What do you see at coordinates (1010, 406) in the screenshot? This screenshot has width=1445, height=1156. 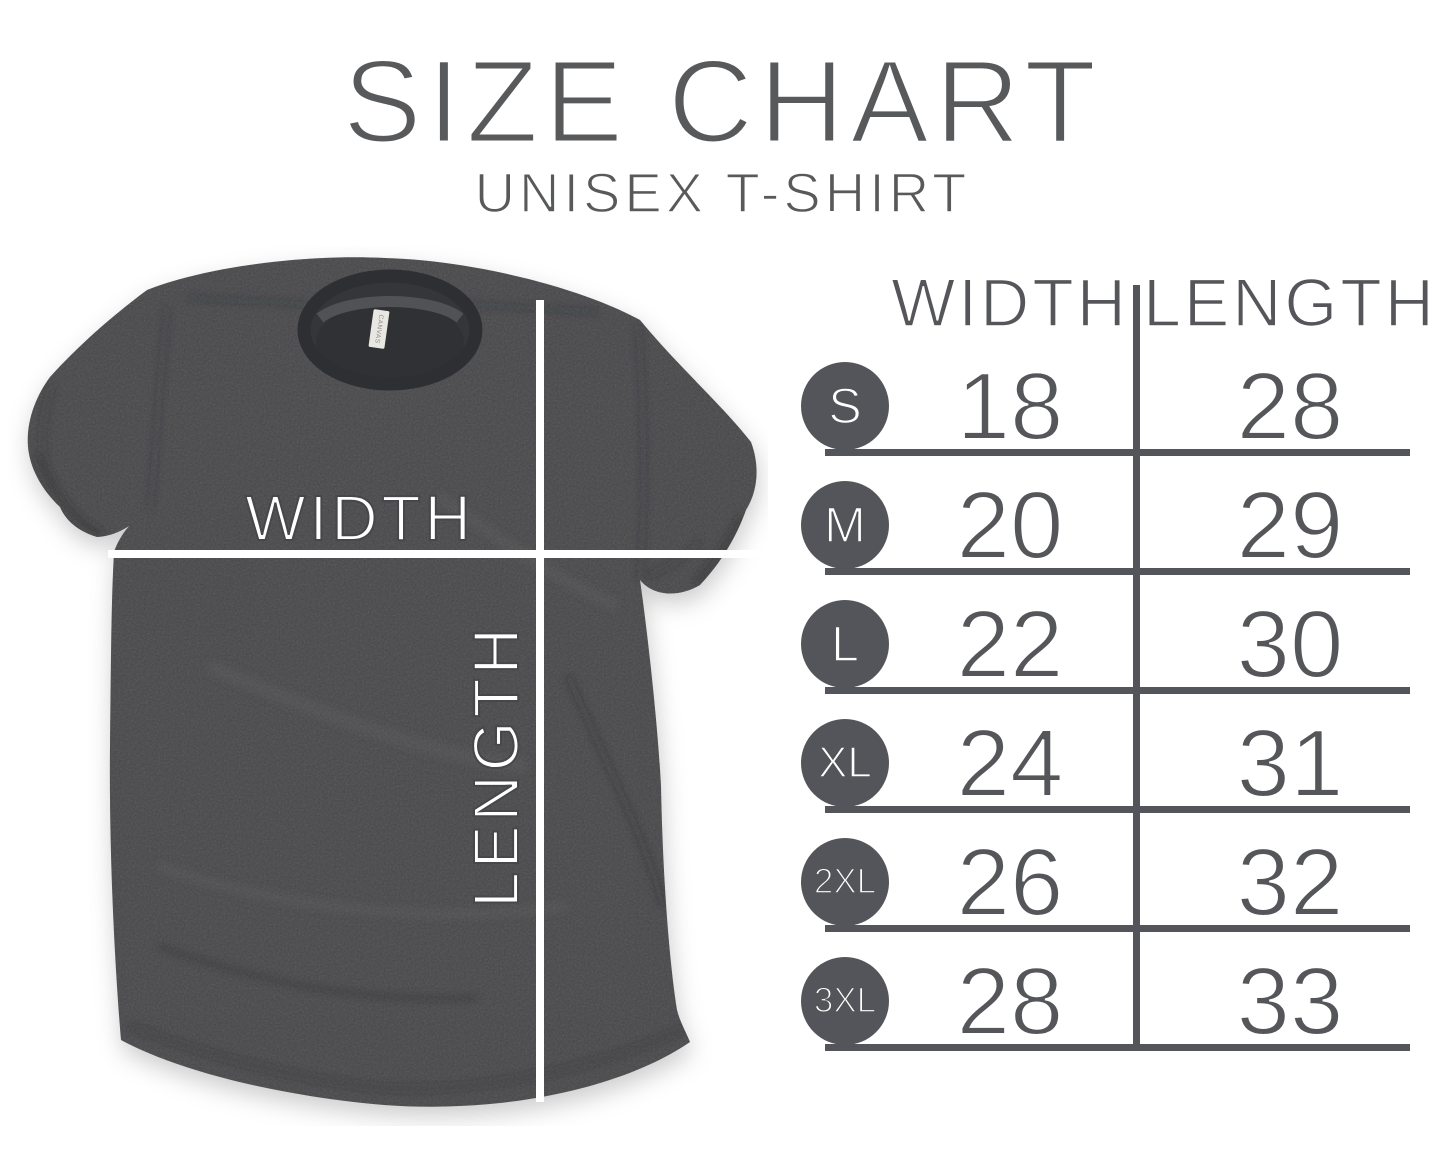 I see `width-value: 18` at bounding box center [1010, 406].